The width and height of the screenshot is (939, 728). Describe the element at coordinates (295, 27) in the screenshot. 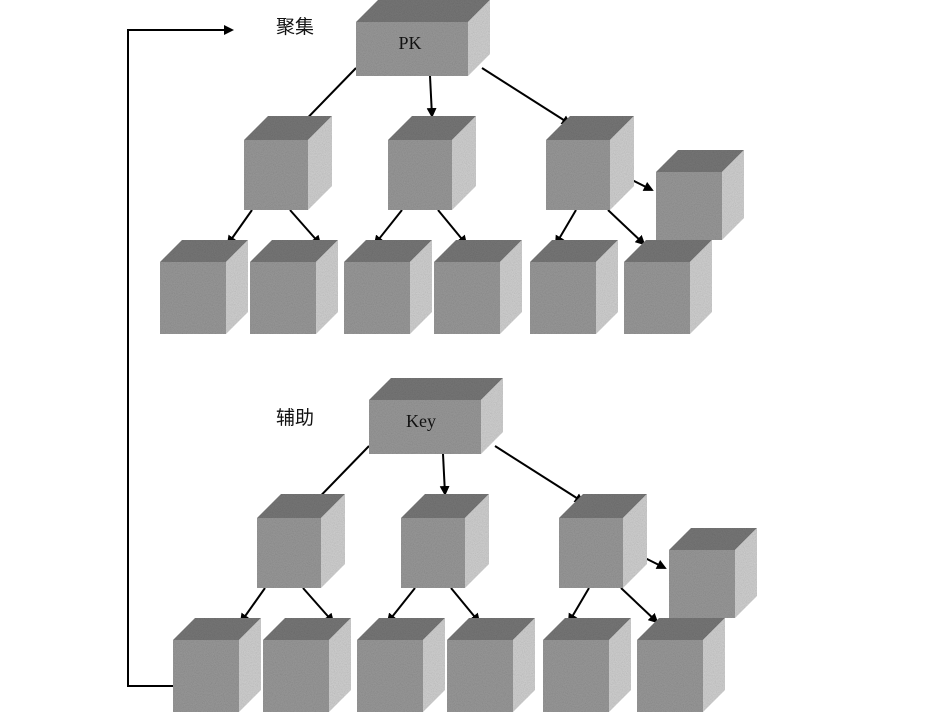

I see `clustered-index-label: 聚集` at that location.